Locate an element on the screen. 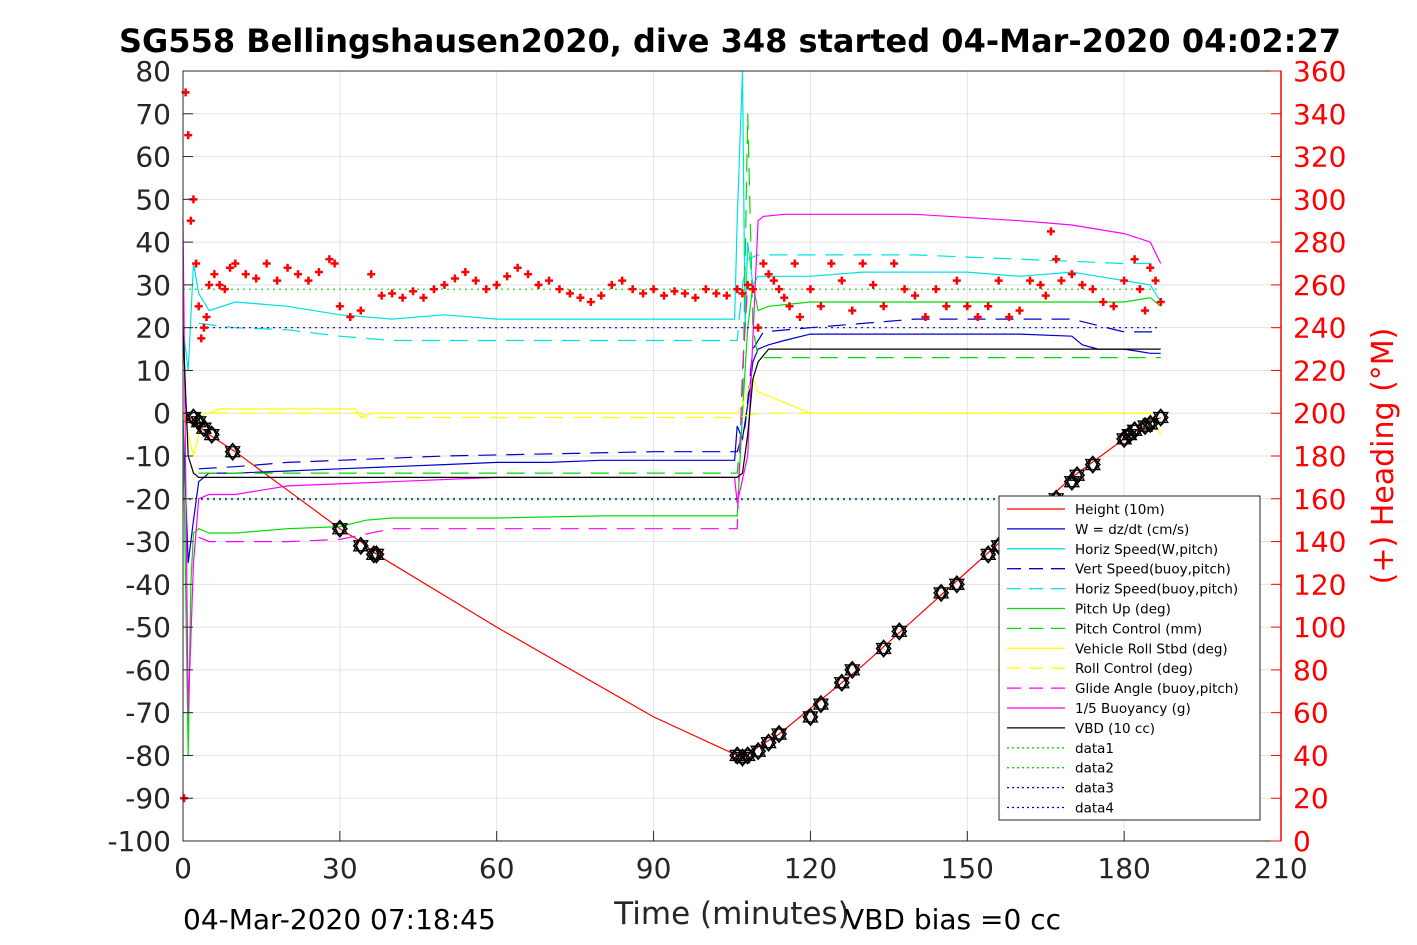  y-tick-label-left: -10 is located at coordinates (148, 456).